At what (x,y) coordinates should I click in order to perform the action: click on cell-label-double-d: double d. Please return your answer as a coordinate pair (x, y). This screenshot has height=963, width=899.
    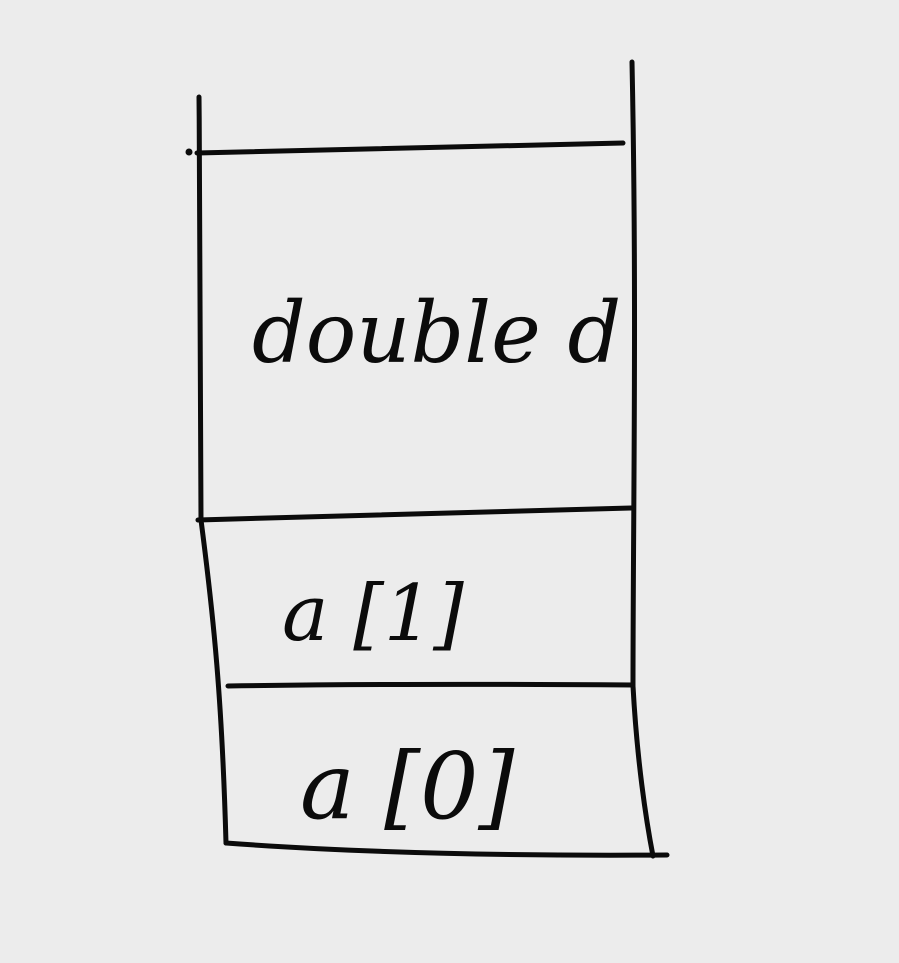
    Looking at the image, I should click on (436, 333).